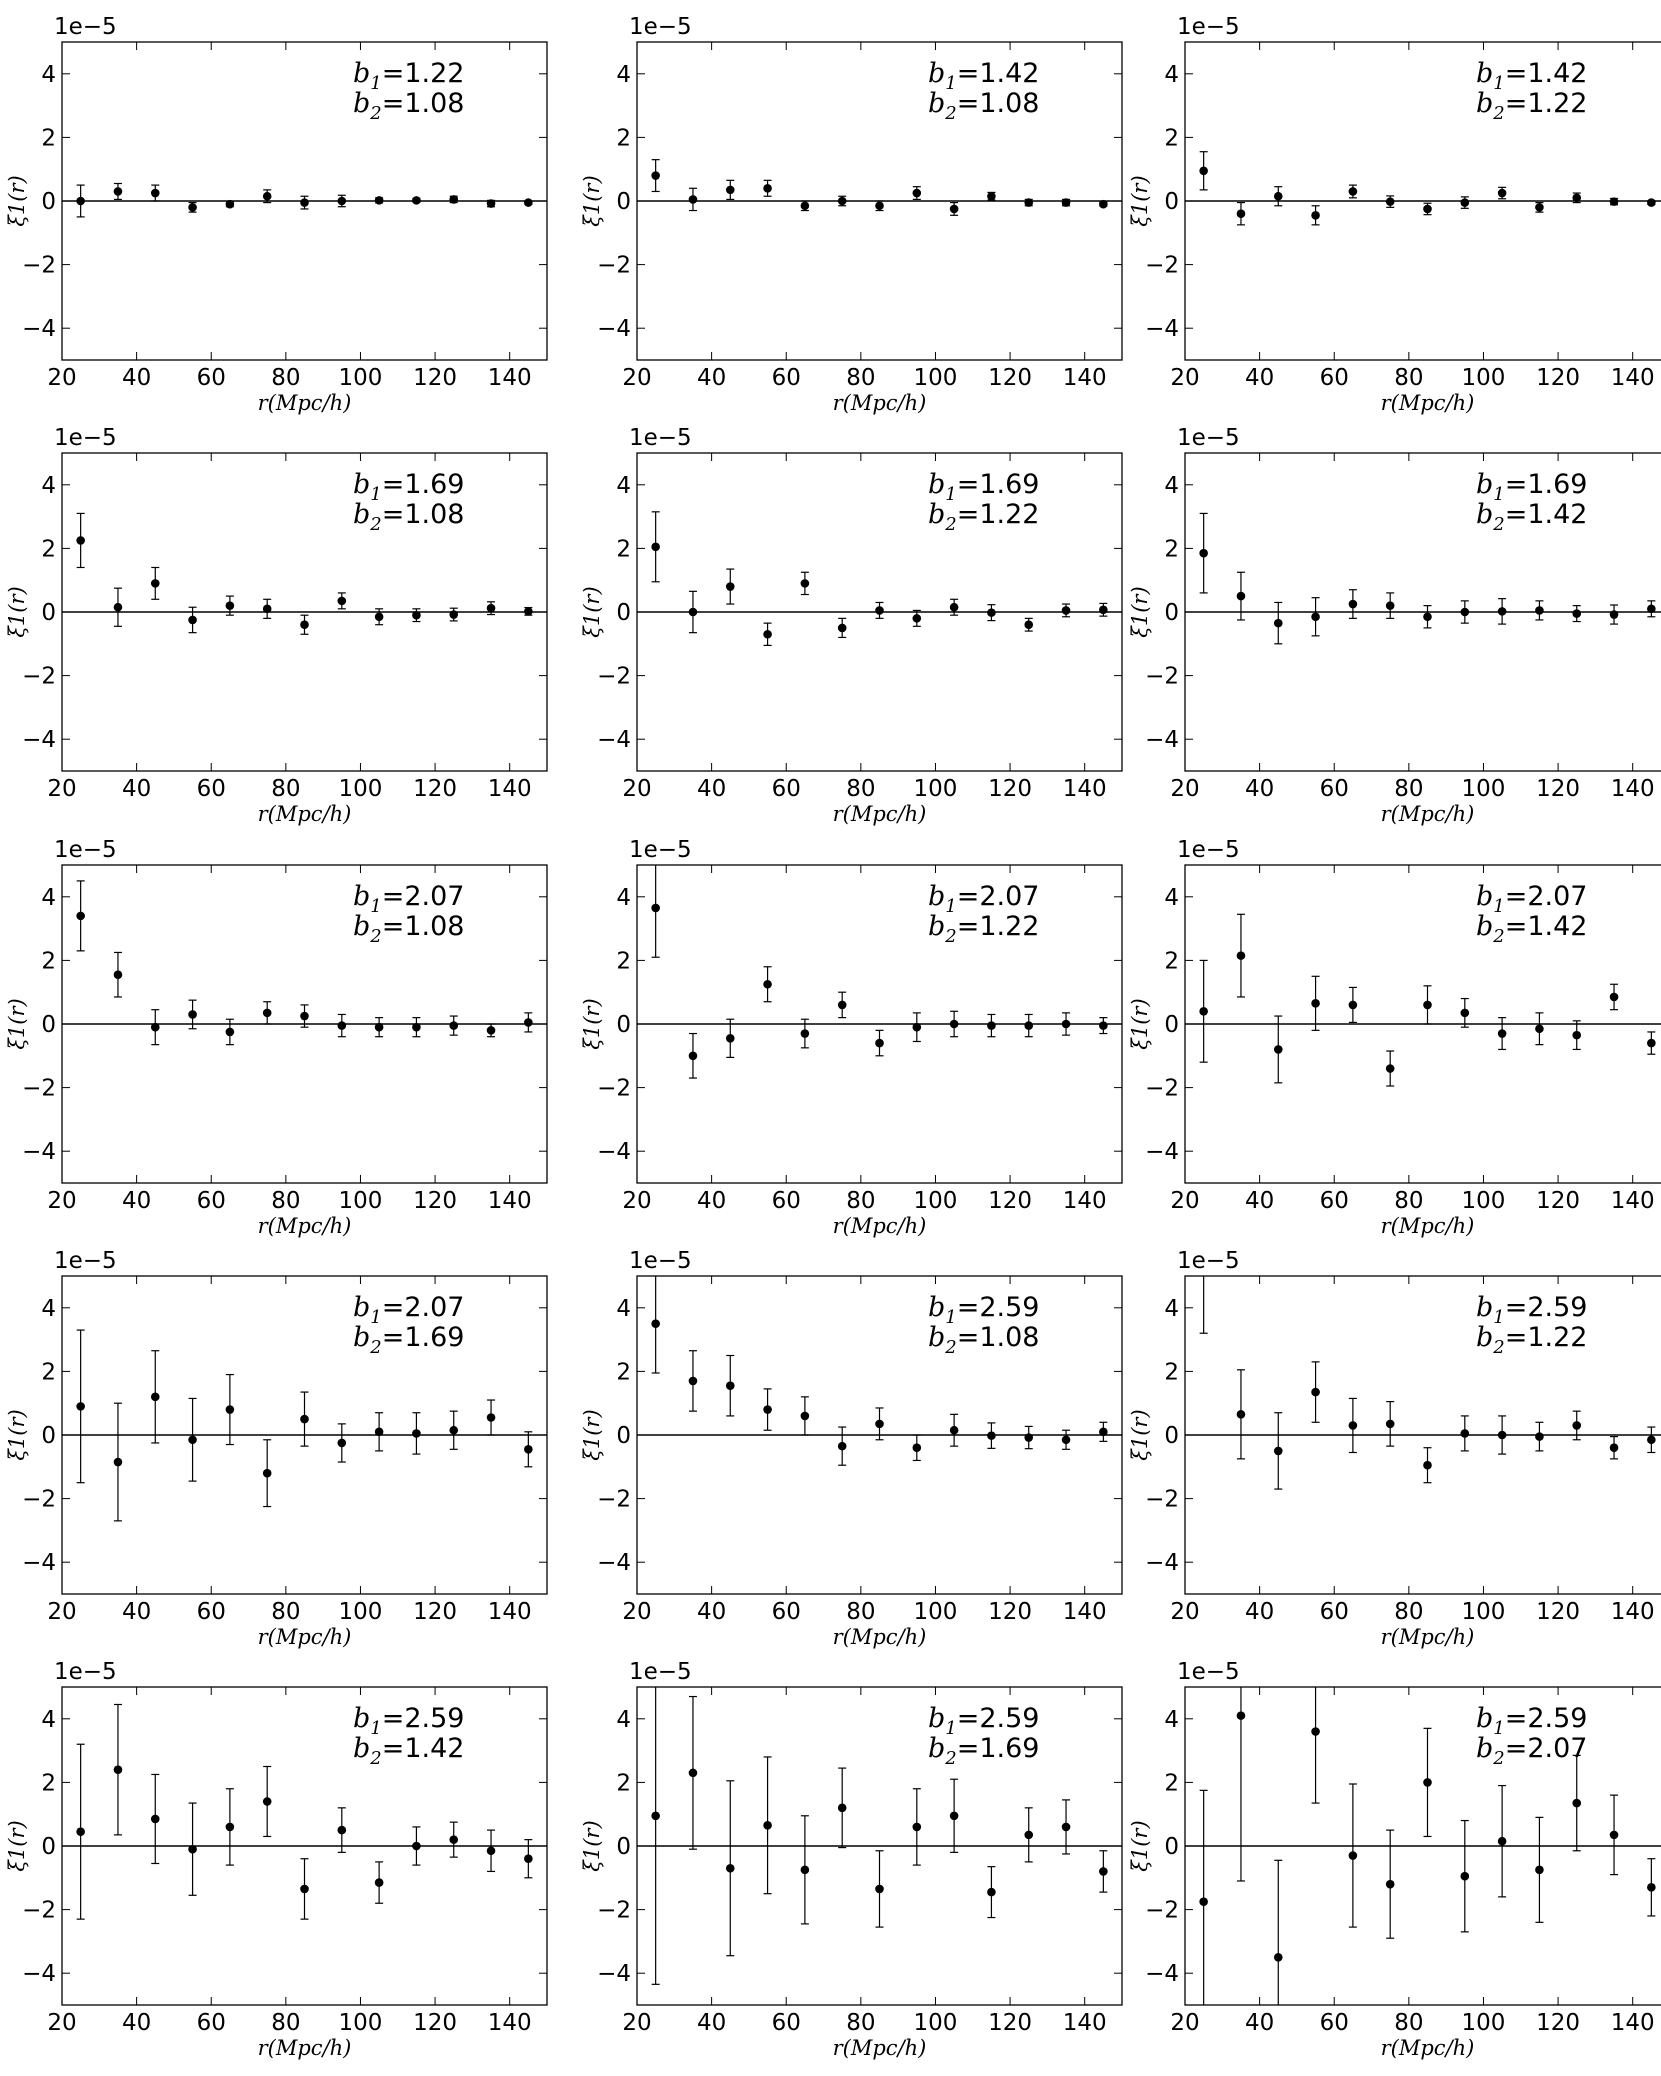 This screenshot has width=1661, height=2076. I want to click on bias-b2-label: b2=1.08, so click(984, 106).